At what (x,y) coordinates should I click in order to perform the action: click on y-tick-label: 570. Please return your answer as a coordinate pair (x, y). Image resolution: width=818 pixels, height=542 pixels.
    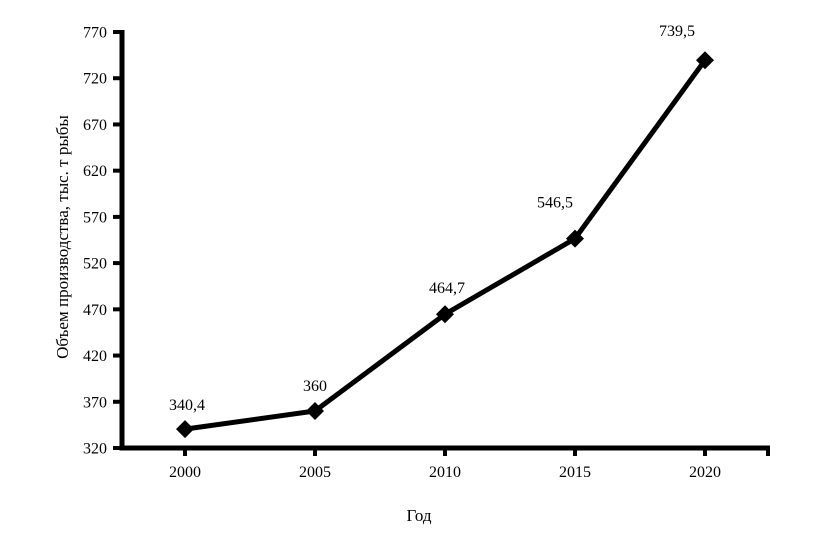
    Looking at the image, I should click on (95, 217).